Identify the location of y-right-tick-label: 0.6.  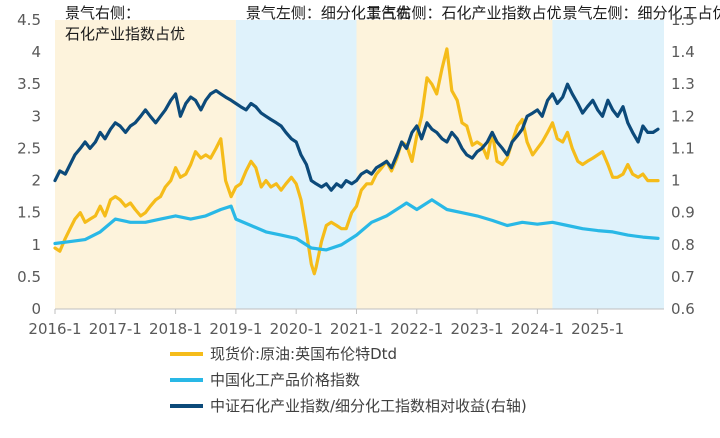
(683, 309).